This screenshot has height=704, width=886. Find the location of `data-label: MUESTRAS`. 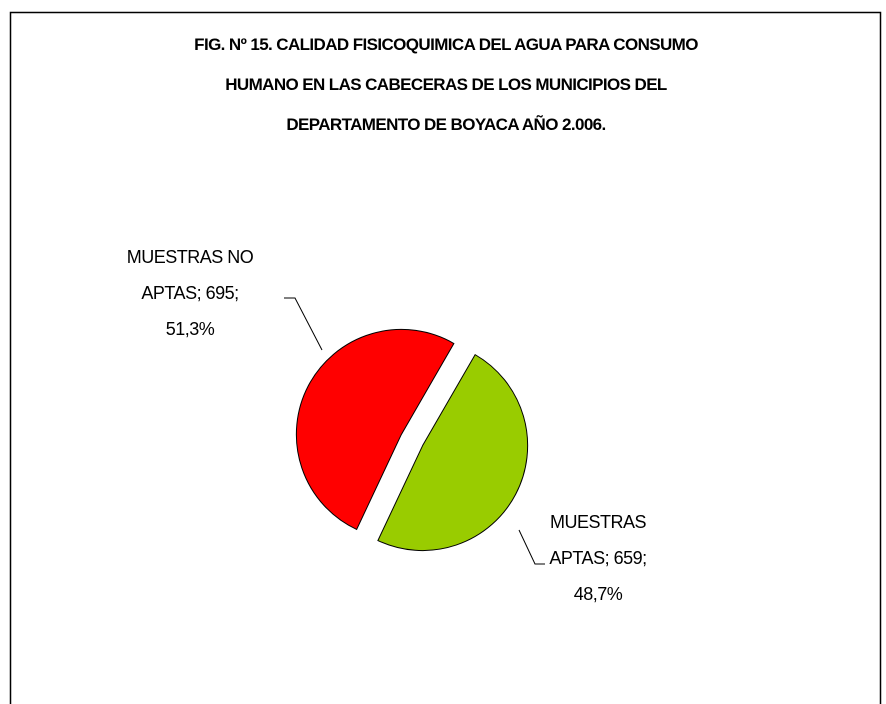

data-label: MUESTRAS is located at coordinates (598, 522).